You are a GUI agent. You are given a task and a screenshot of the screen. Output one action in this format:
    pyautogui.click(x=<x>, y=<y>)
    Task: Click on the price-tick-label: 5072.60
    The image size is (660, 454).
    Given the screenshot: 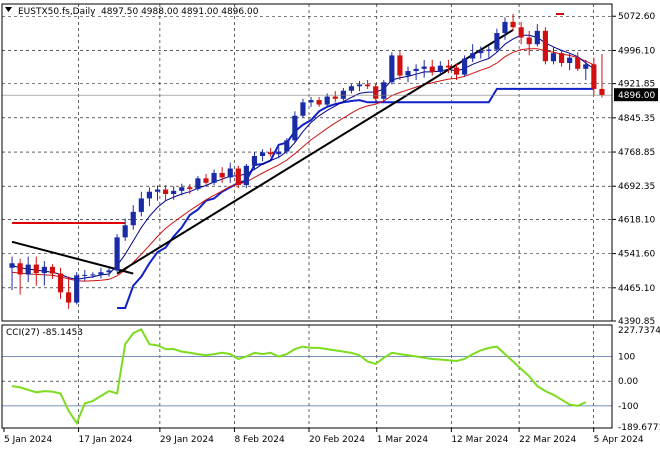 What is the action you would take?
    pyautogui.click(x=636, y=17)
    